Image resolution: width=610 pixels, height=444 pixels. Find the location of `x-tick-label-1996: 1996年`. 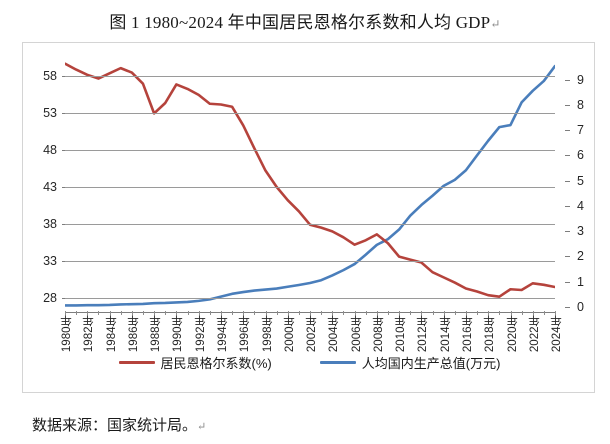

x-tick-label-1996: 1996年 is located at coordinates (245, 334).